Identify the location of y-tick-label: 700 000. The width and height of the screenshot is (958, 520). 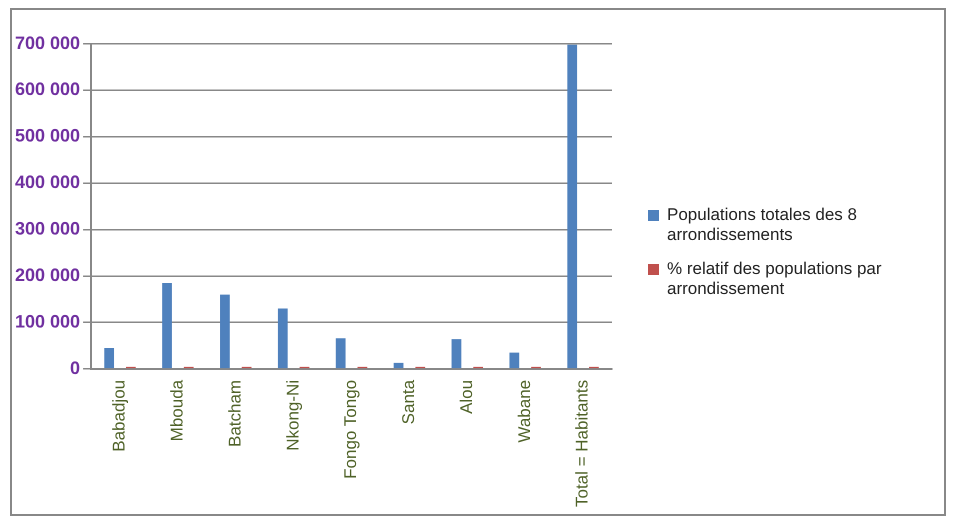
(47, 42).